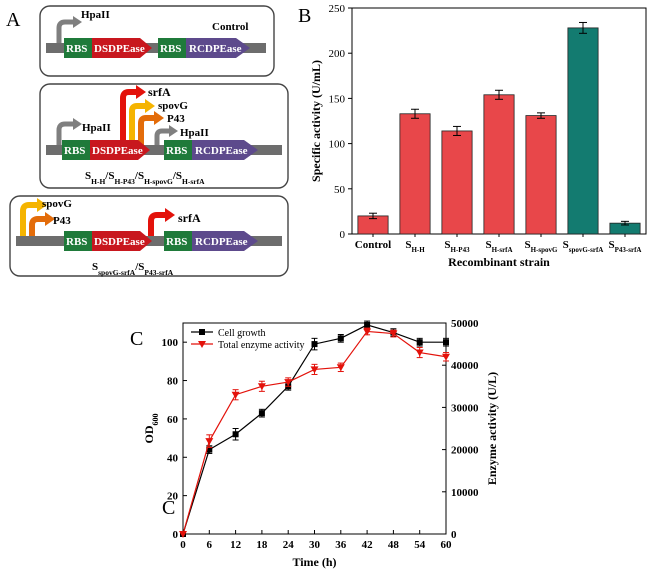 This screenshot has height=580, width=650. Describe the element at coordinates (542, 246) in the screenshot. I see `x-tick-label: SH-spovG` at that location.